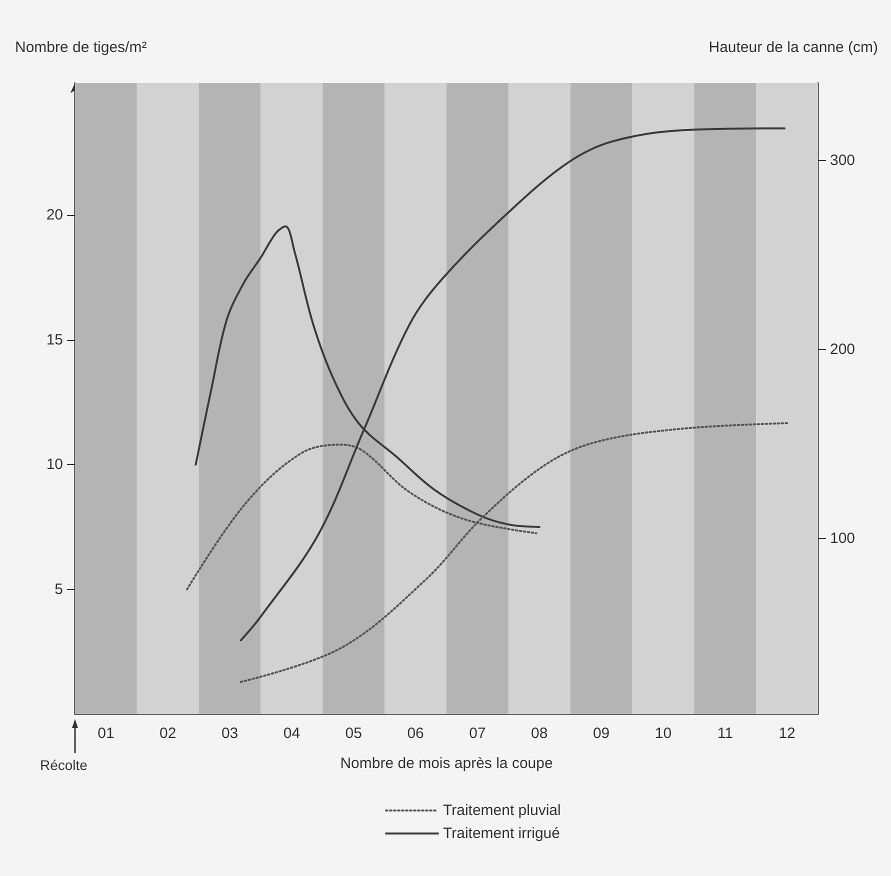  What do you see at coordinates (477, 733) in the screenshot?
I see `x-tick-label: 07` at bounding box center [477, 733].